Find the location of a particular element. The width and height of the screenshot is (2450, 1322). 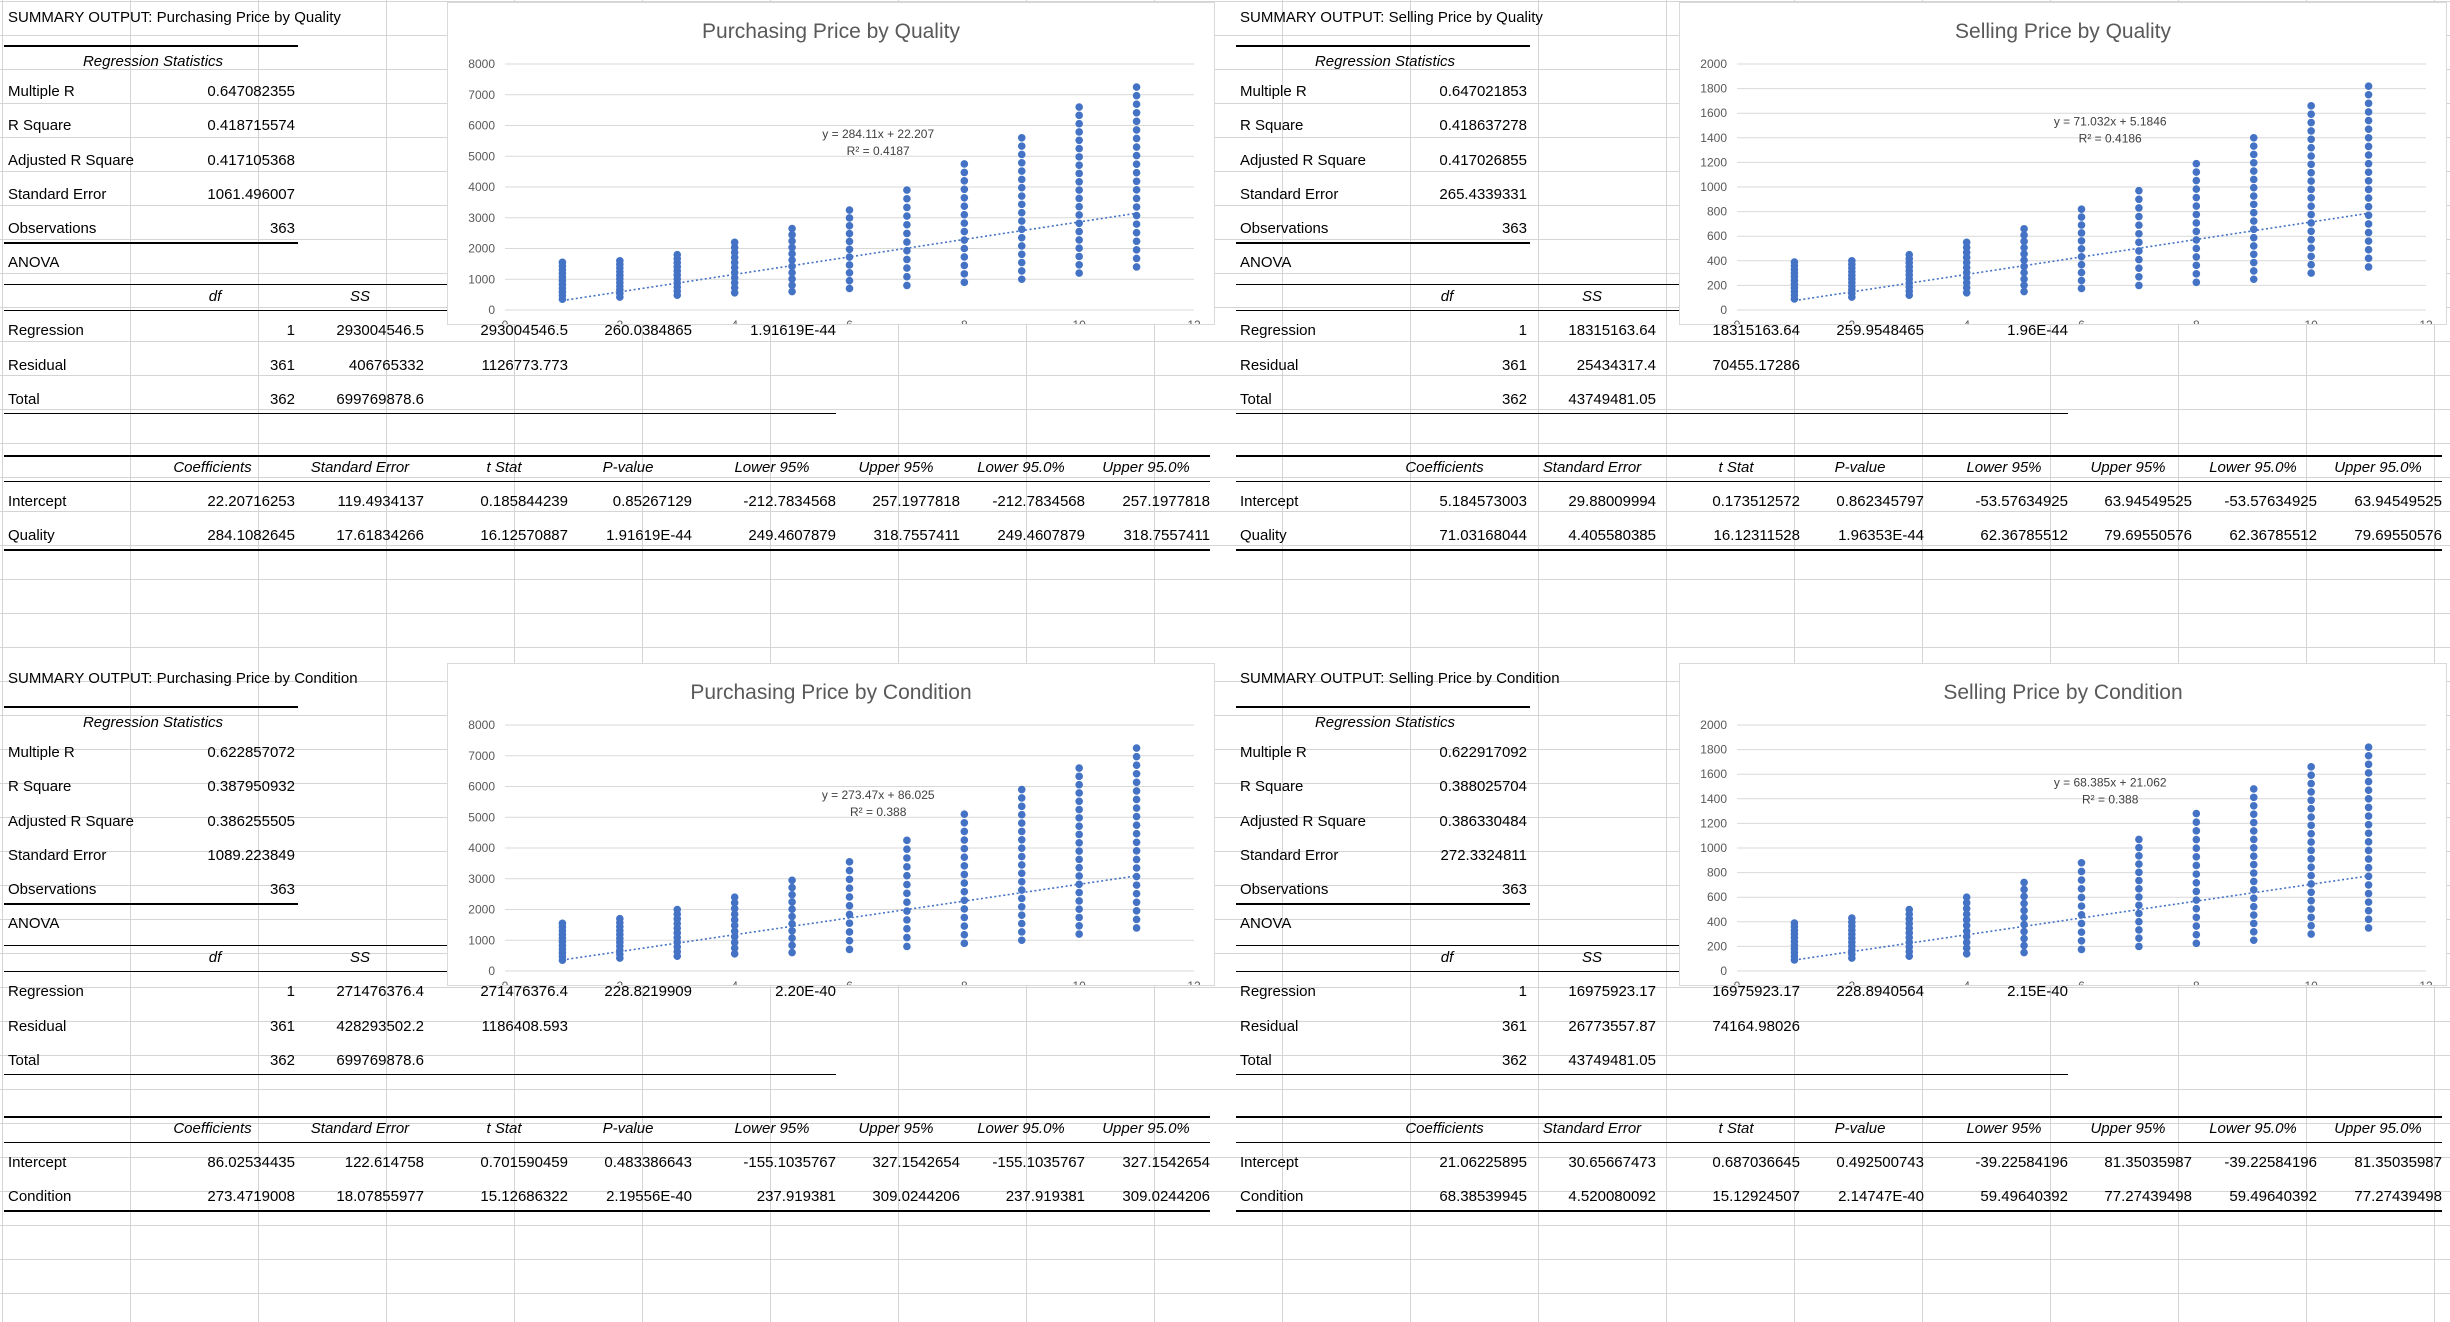

anova-cell: 25434317.4 is located at coordinates (1616, 365).